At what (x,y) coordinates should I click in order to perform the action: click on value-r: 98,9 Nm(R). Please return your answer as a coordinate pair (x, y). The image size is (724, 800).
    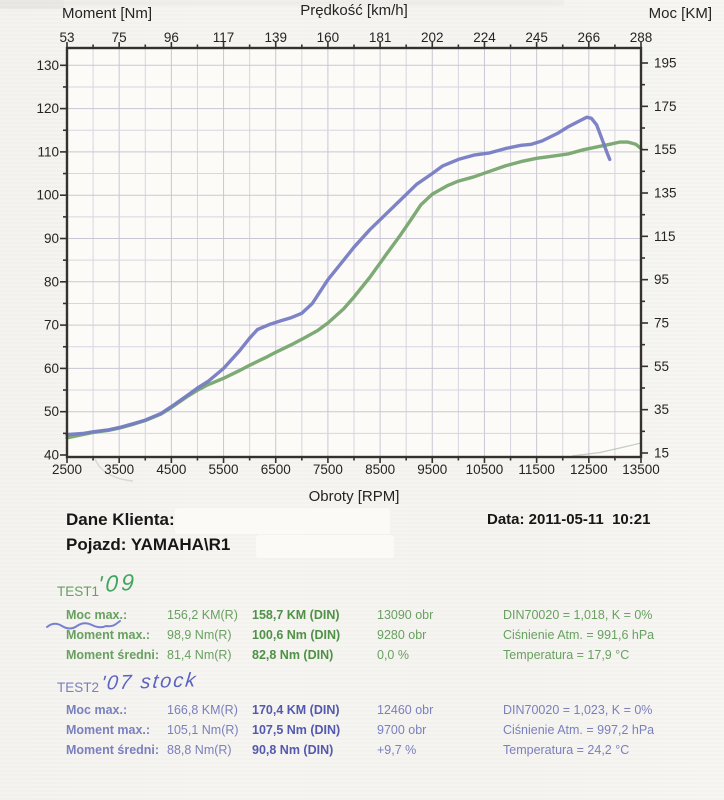
    Looking at the image, I should click on (199, 635).